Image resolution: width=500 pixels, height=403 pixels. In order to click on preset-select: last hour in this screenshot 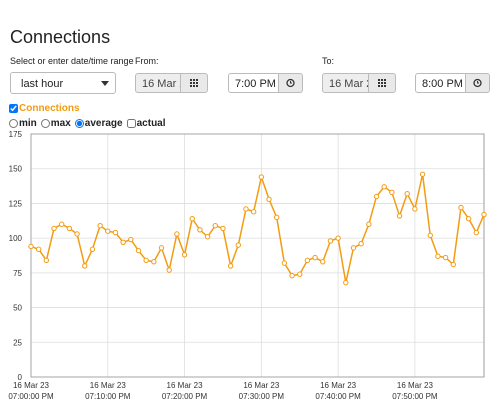, I will do `click(63, 83)`.